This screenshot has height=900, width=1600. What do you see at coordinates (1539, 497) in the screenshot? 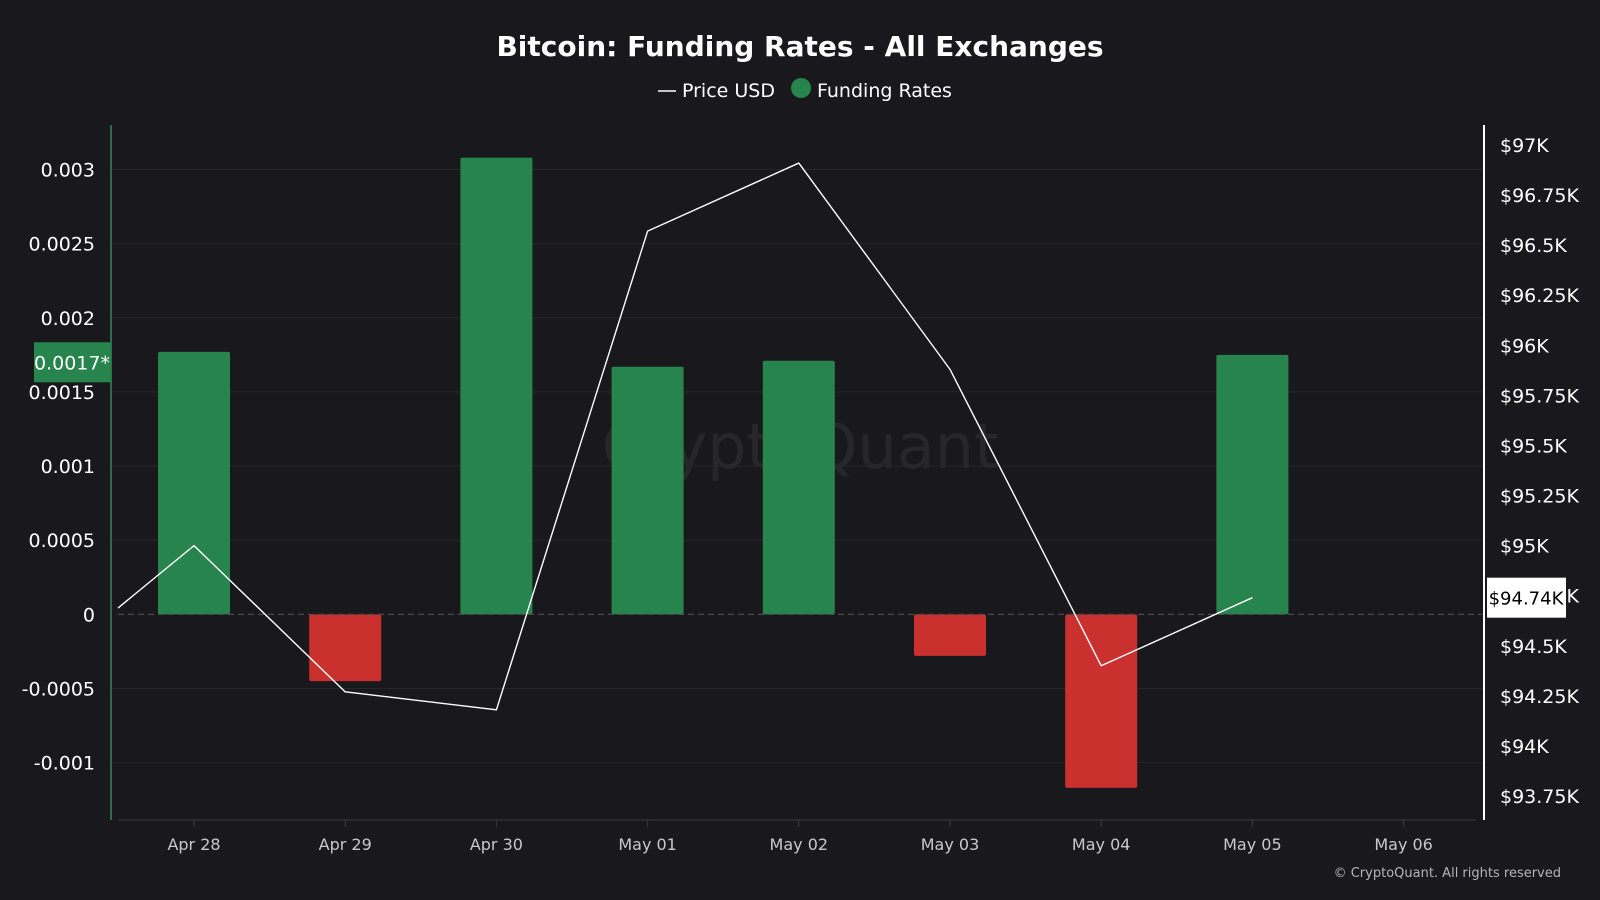
I see `right-tick-label: $95.25K` at bounding box center [1539, 497].